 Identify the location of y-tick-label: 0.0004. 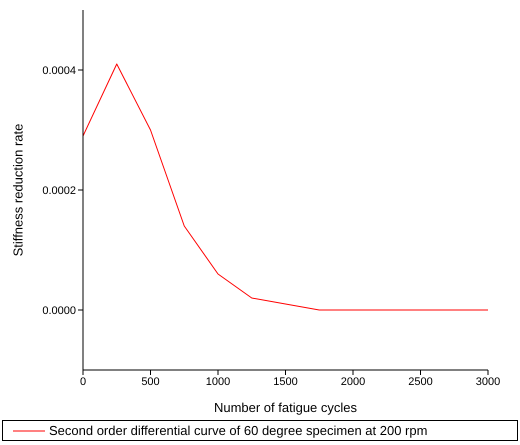
(59, 70).